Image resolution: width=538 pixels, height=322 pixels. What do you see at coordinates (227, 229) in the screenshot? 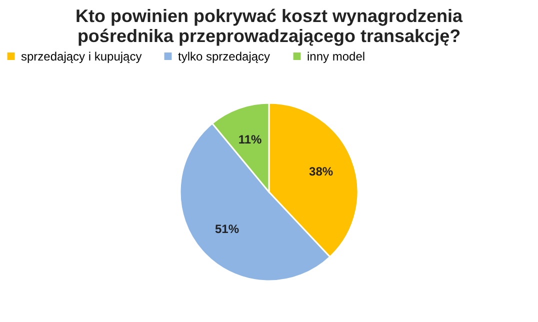
I see `data-label: 51%` at bounding box center [227, 229].